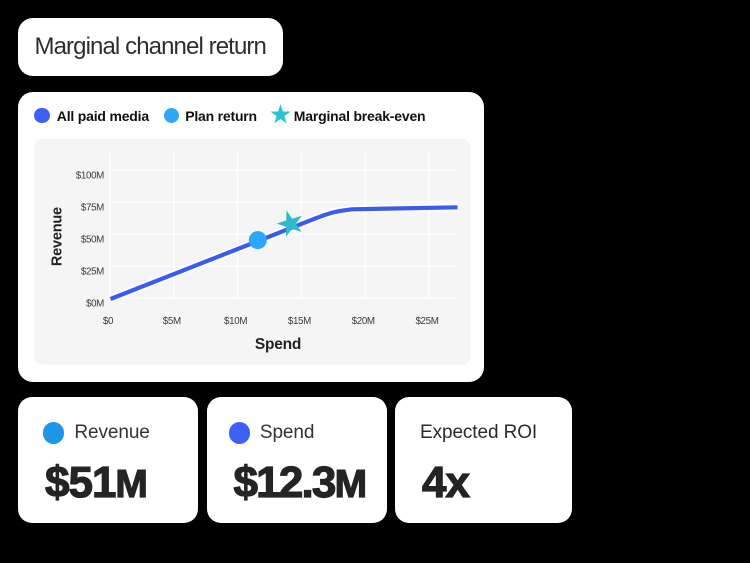 Image resolution: width=750 pixels, height=563 pixels. What do you see at coordinates (363, 321) in the screenshot?
I see `svg-text: $20M` at bounding box center [363, 321].